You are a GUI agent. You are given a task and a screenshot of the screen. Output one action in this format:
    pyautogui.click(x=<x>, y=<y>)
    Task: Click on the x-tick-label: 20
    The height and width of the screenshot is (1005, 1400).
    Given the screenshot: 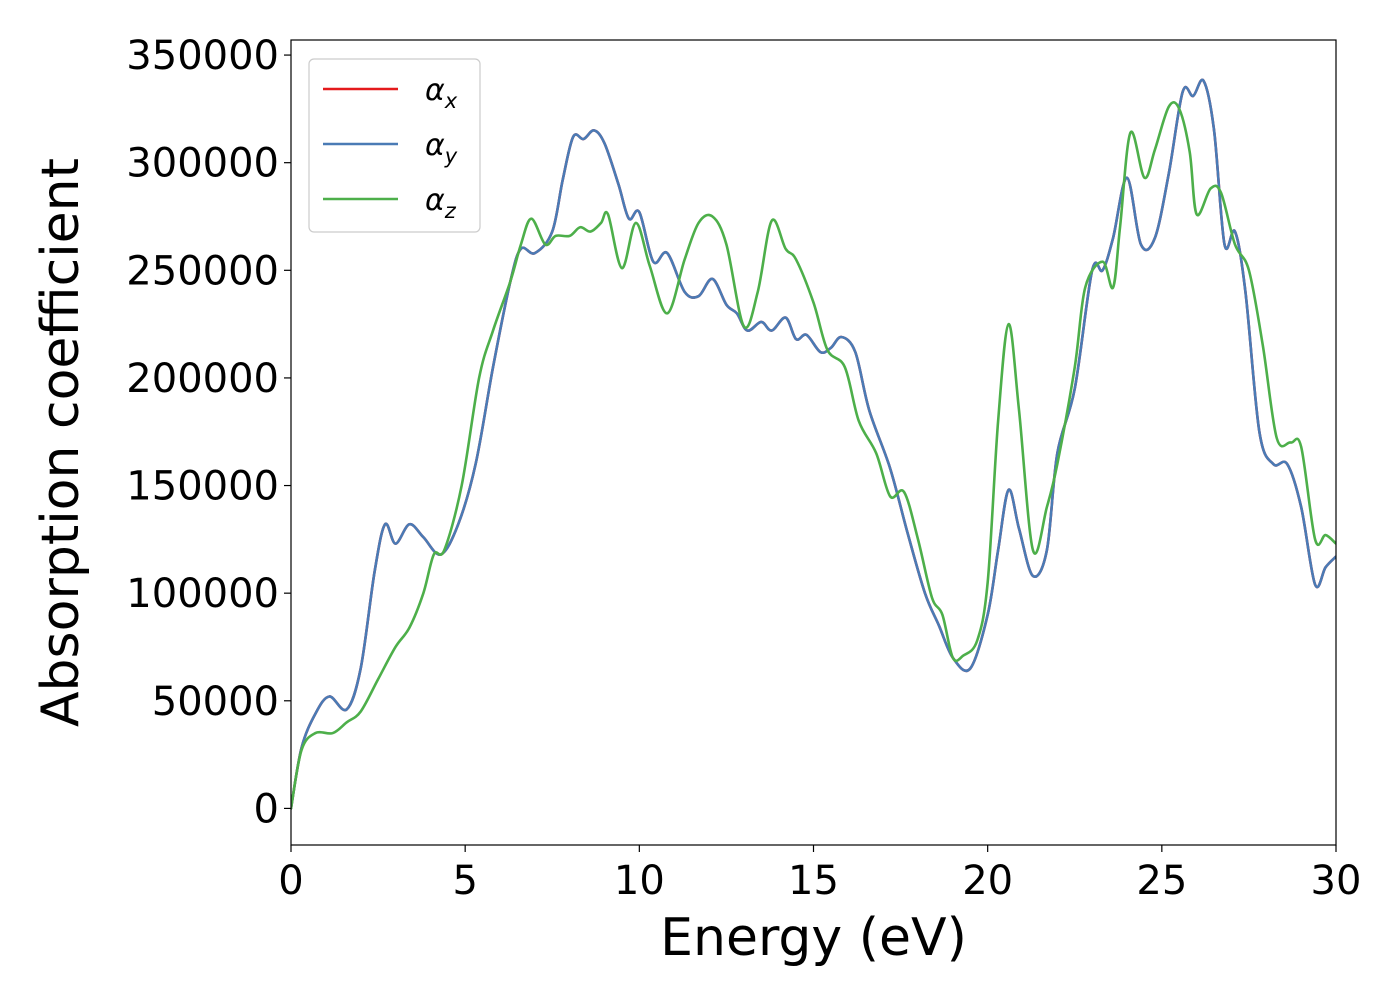 What is the action you would take?
    pyautogui.click(x=987, y=881)
    